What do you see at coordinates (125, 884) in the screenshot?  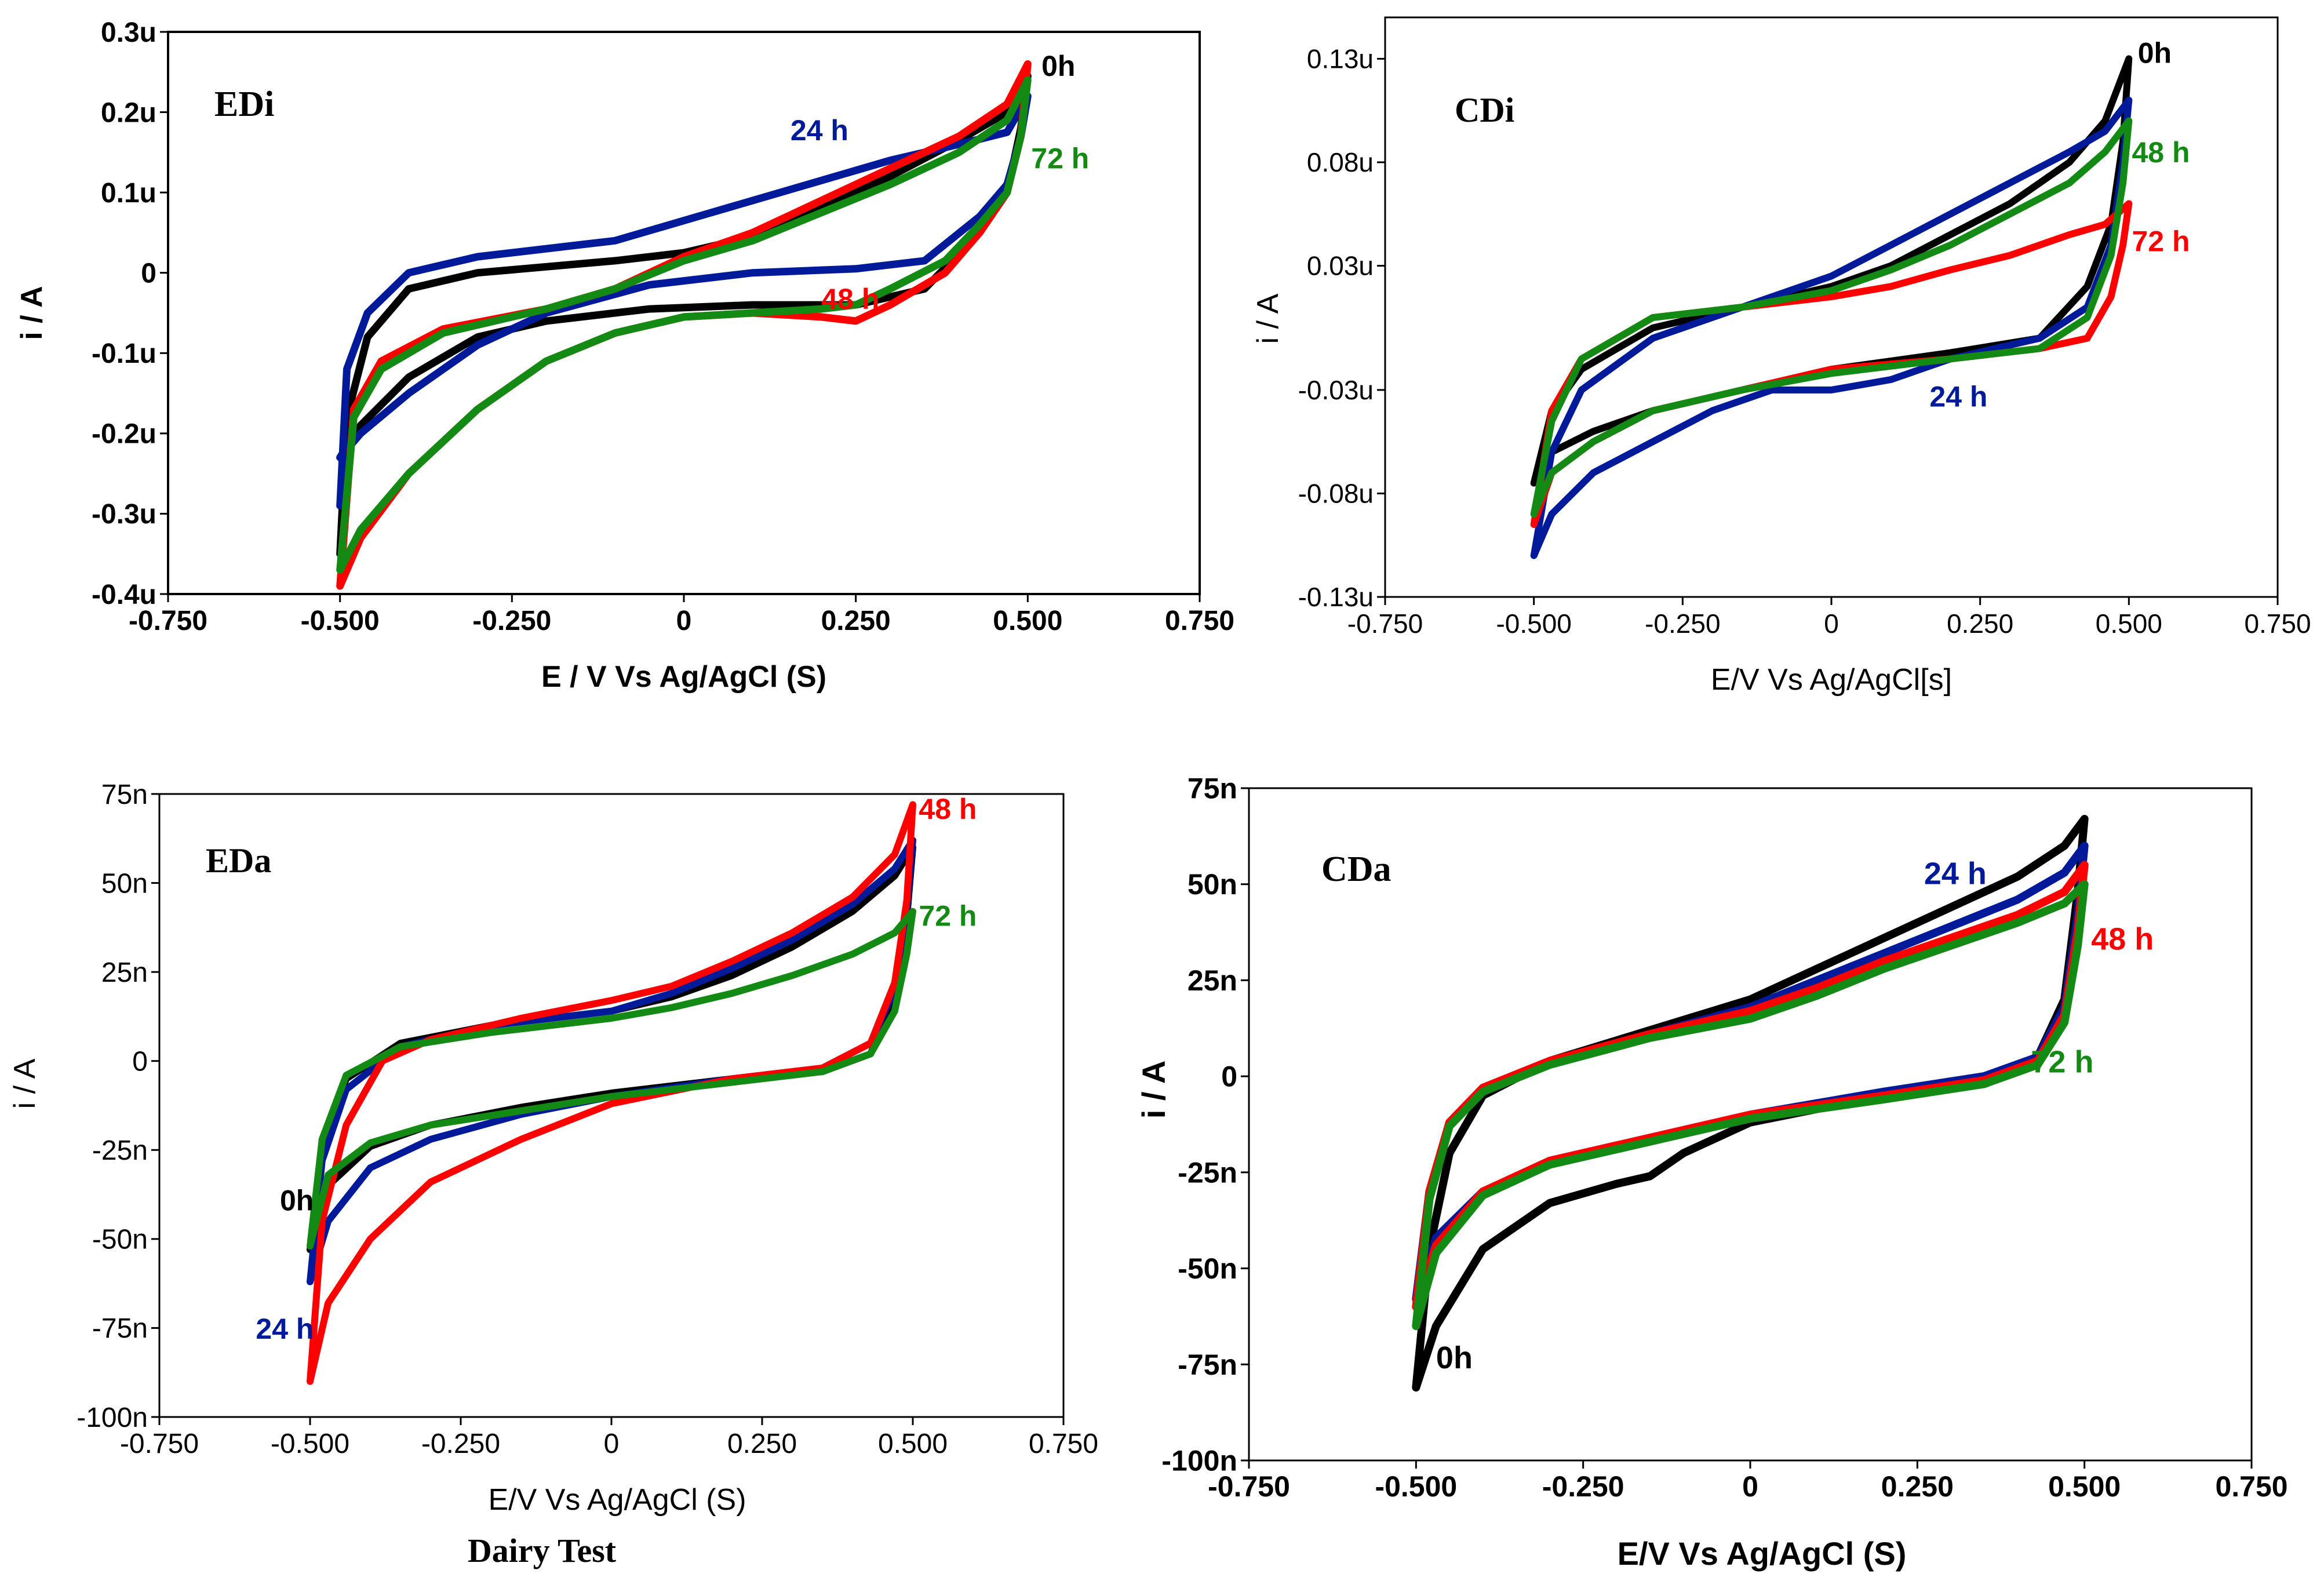 I see `y-tick-label-eda: 50n` at bounding box center [125, 884].